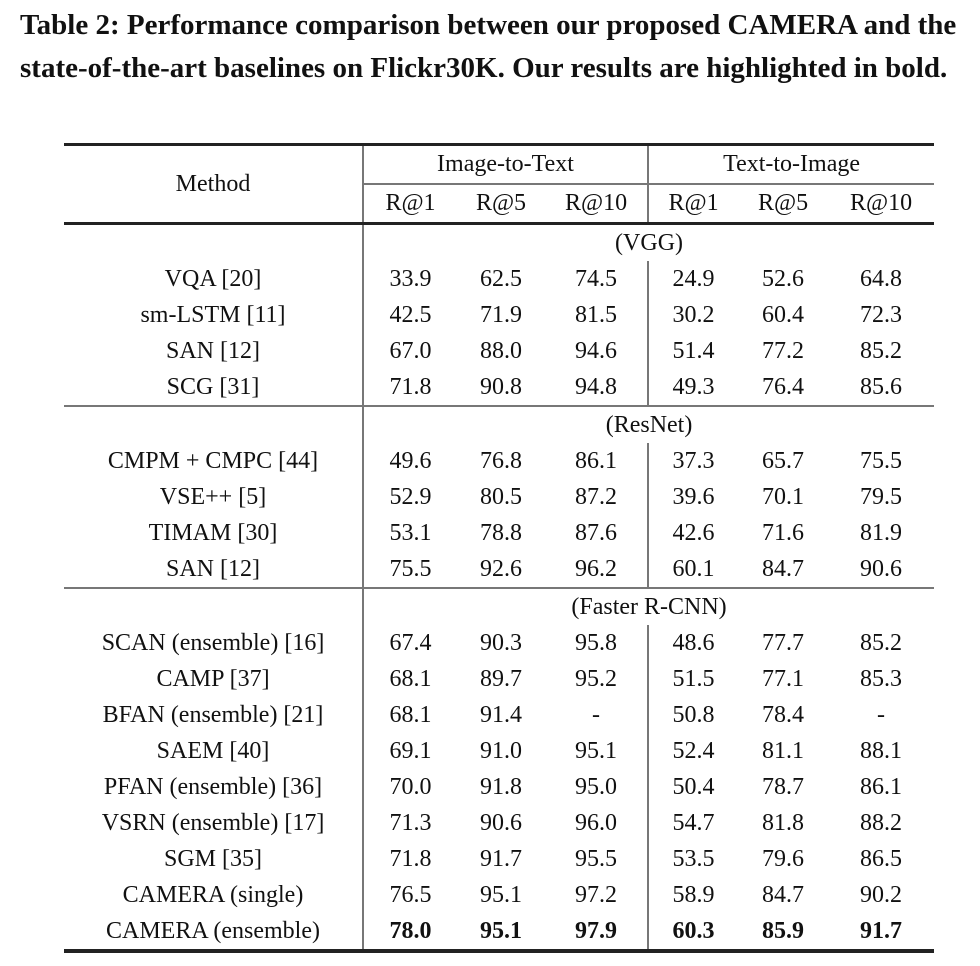 This screenshot has height=966, width=980. Describe the element at coordinates (783, 786) in the screenshot. I see `value-cell: 78.7` at that location.